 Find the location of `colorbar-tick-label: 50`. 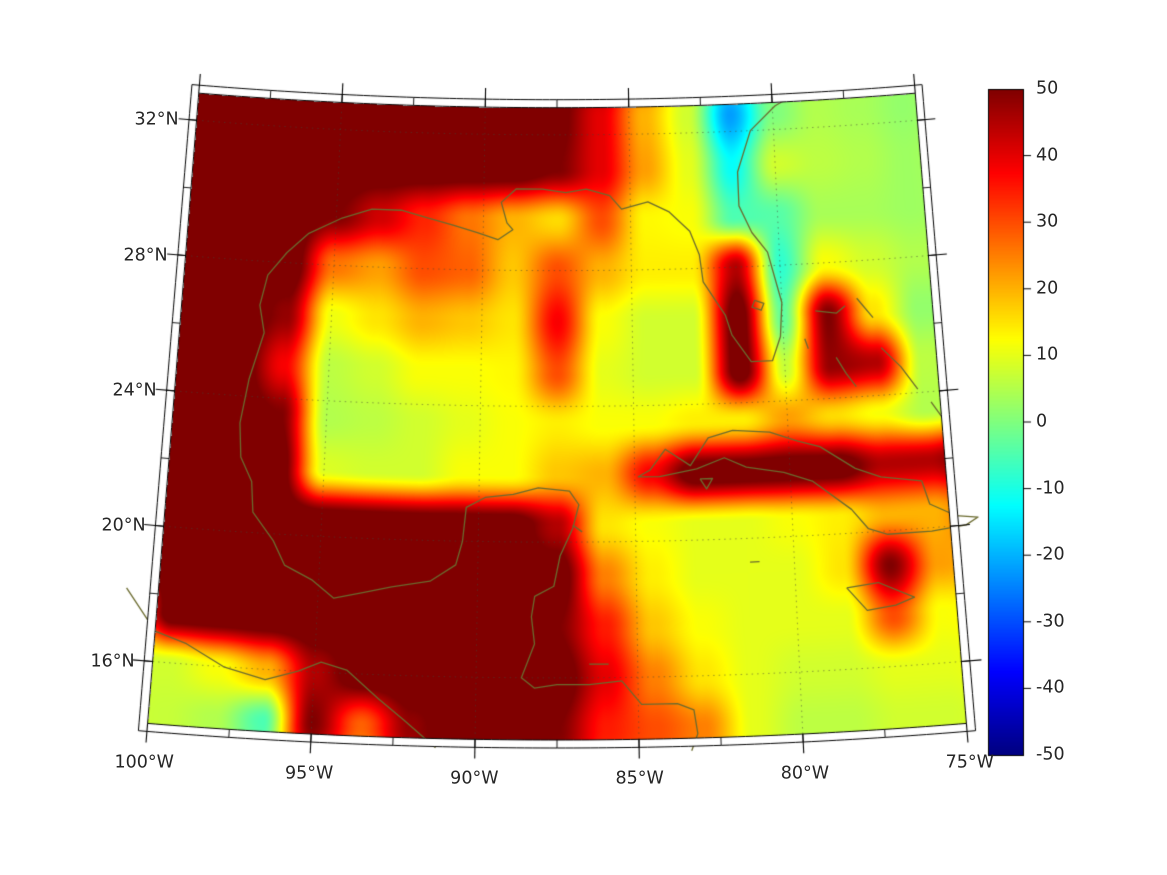

colorbar-tick-label: 50 is located at coordinates (1047, 88).